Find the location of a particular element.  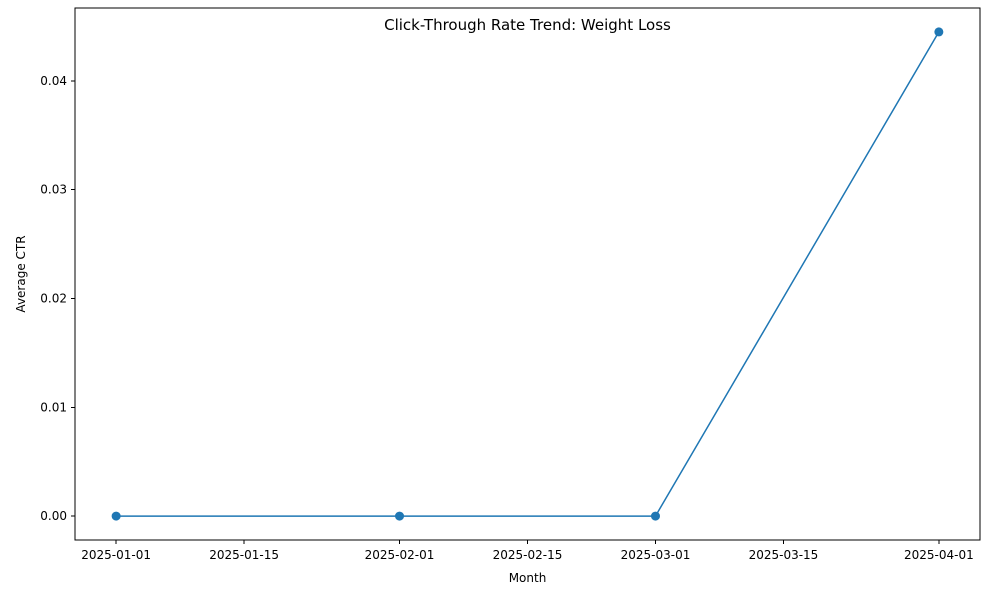

x-tick-label: 2025-03-15 is located at coordinates (784, 555).